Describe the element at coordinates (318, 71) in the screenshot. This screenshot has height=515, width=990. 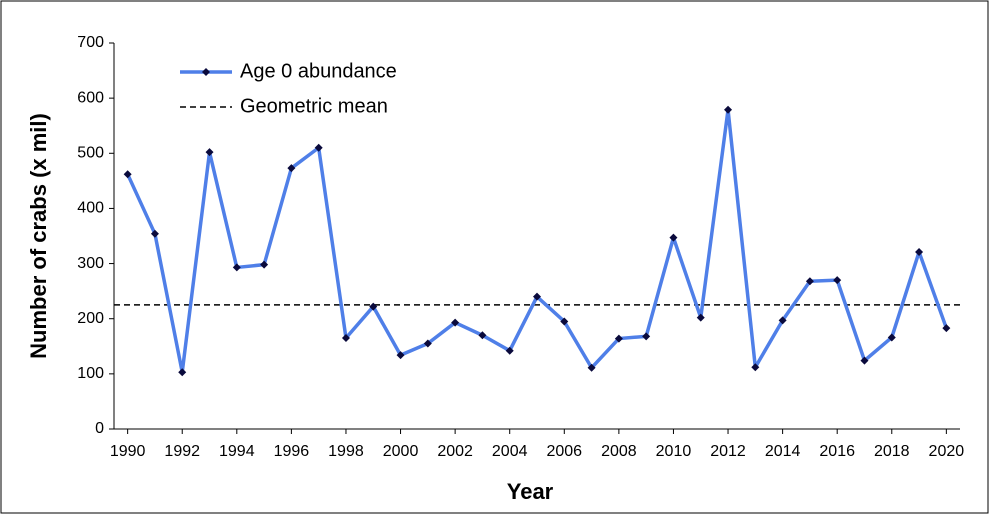
I see `legend-label: Age 0 abundance` at that location.